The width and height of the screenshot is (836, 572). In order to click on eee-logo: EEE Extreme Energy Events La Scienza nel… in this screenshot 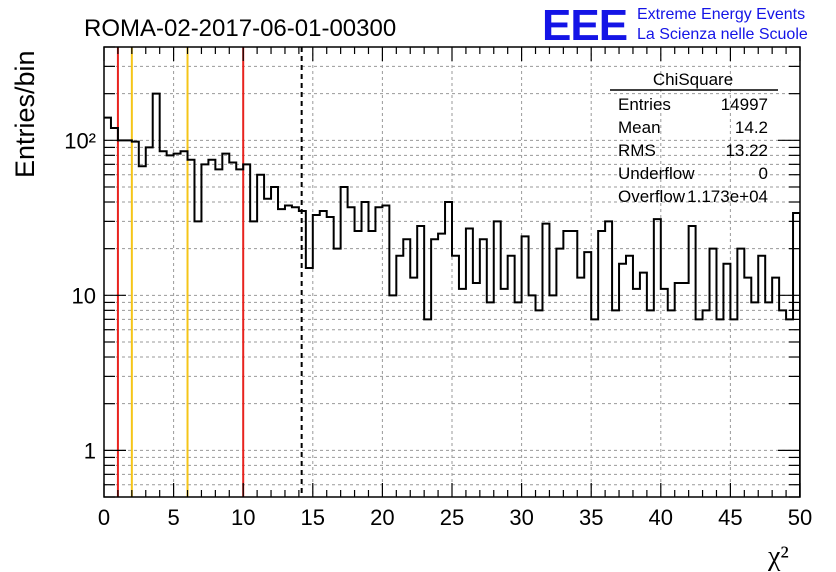, I will do `click(675, 25)`.